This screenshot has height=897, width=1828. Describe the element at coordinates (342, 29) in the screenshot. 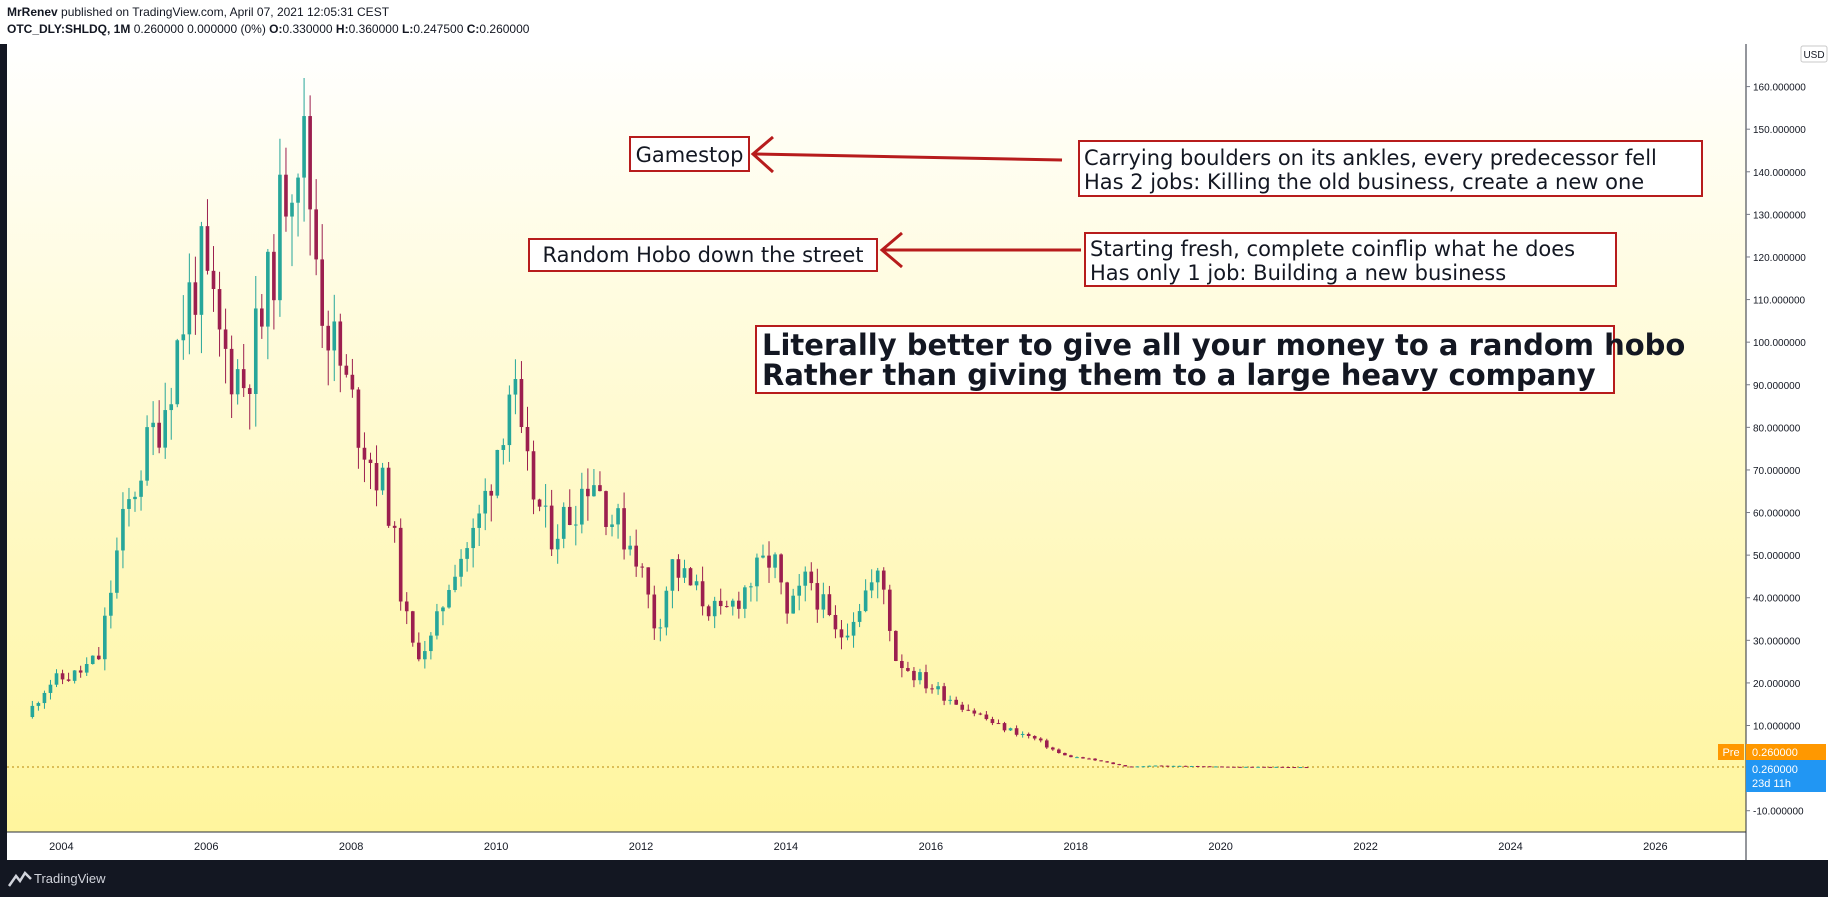

I see `high-label: H:` at that location.